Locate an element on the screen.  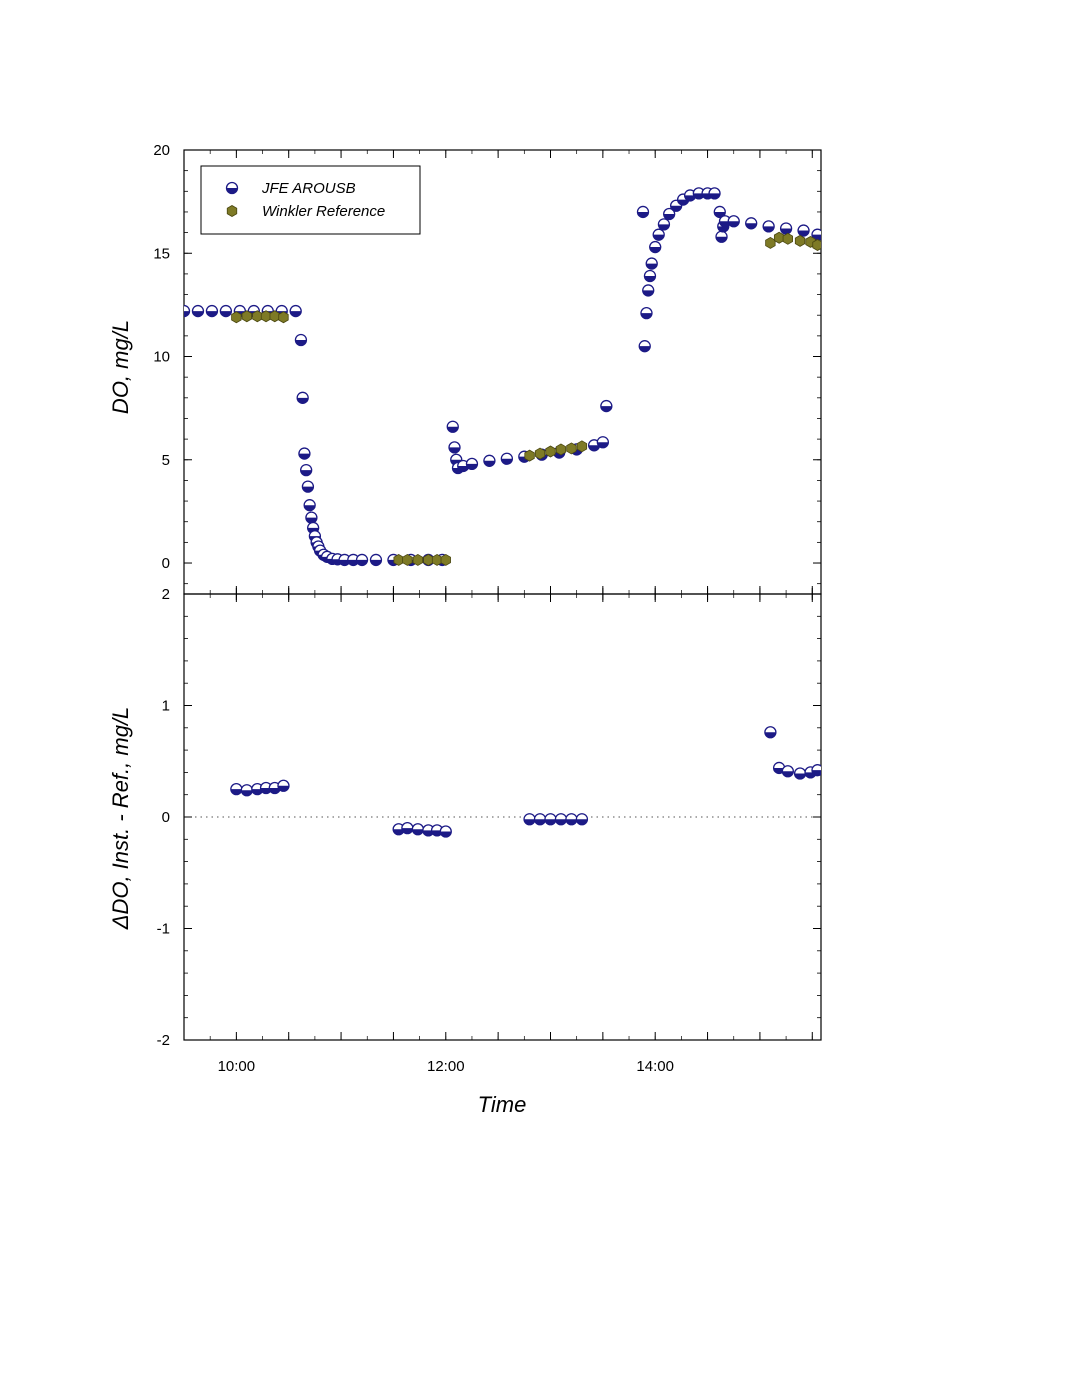
legend-symbol-jfe is located at coordinates (232, 188).